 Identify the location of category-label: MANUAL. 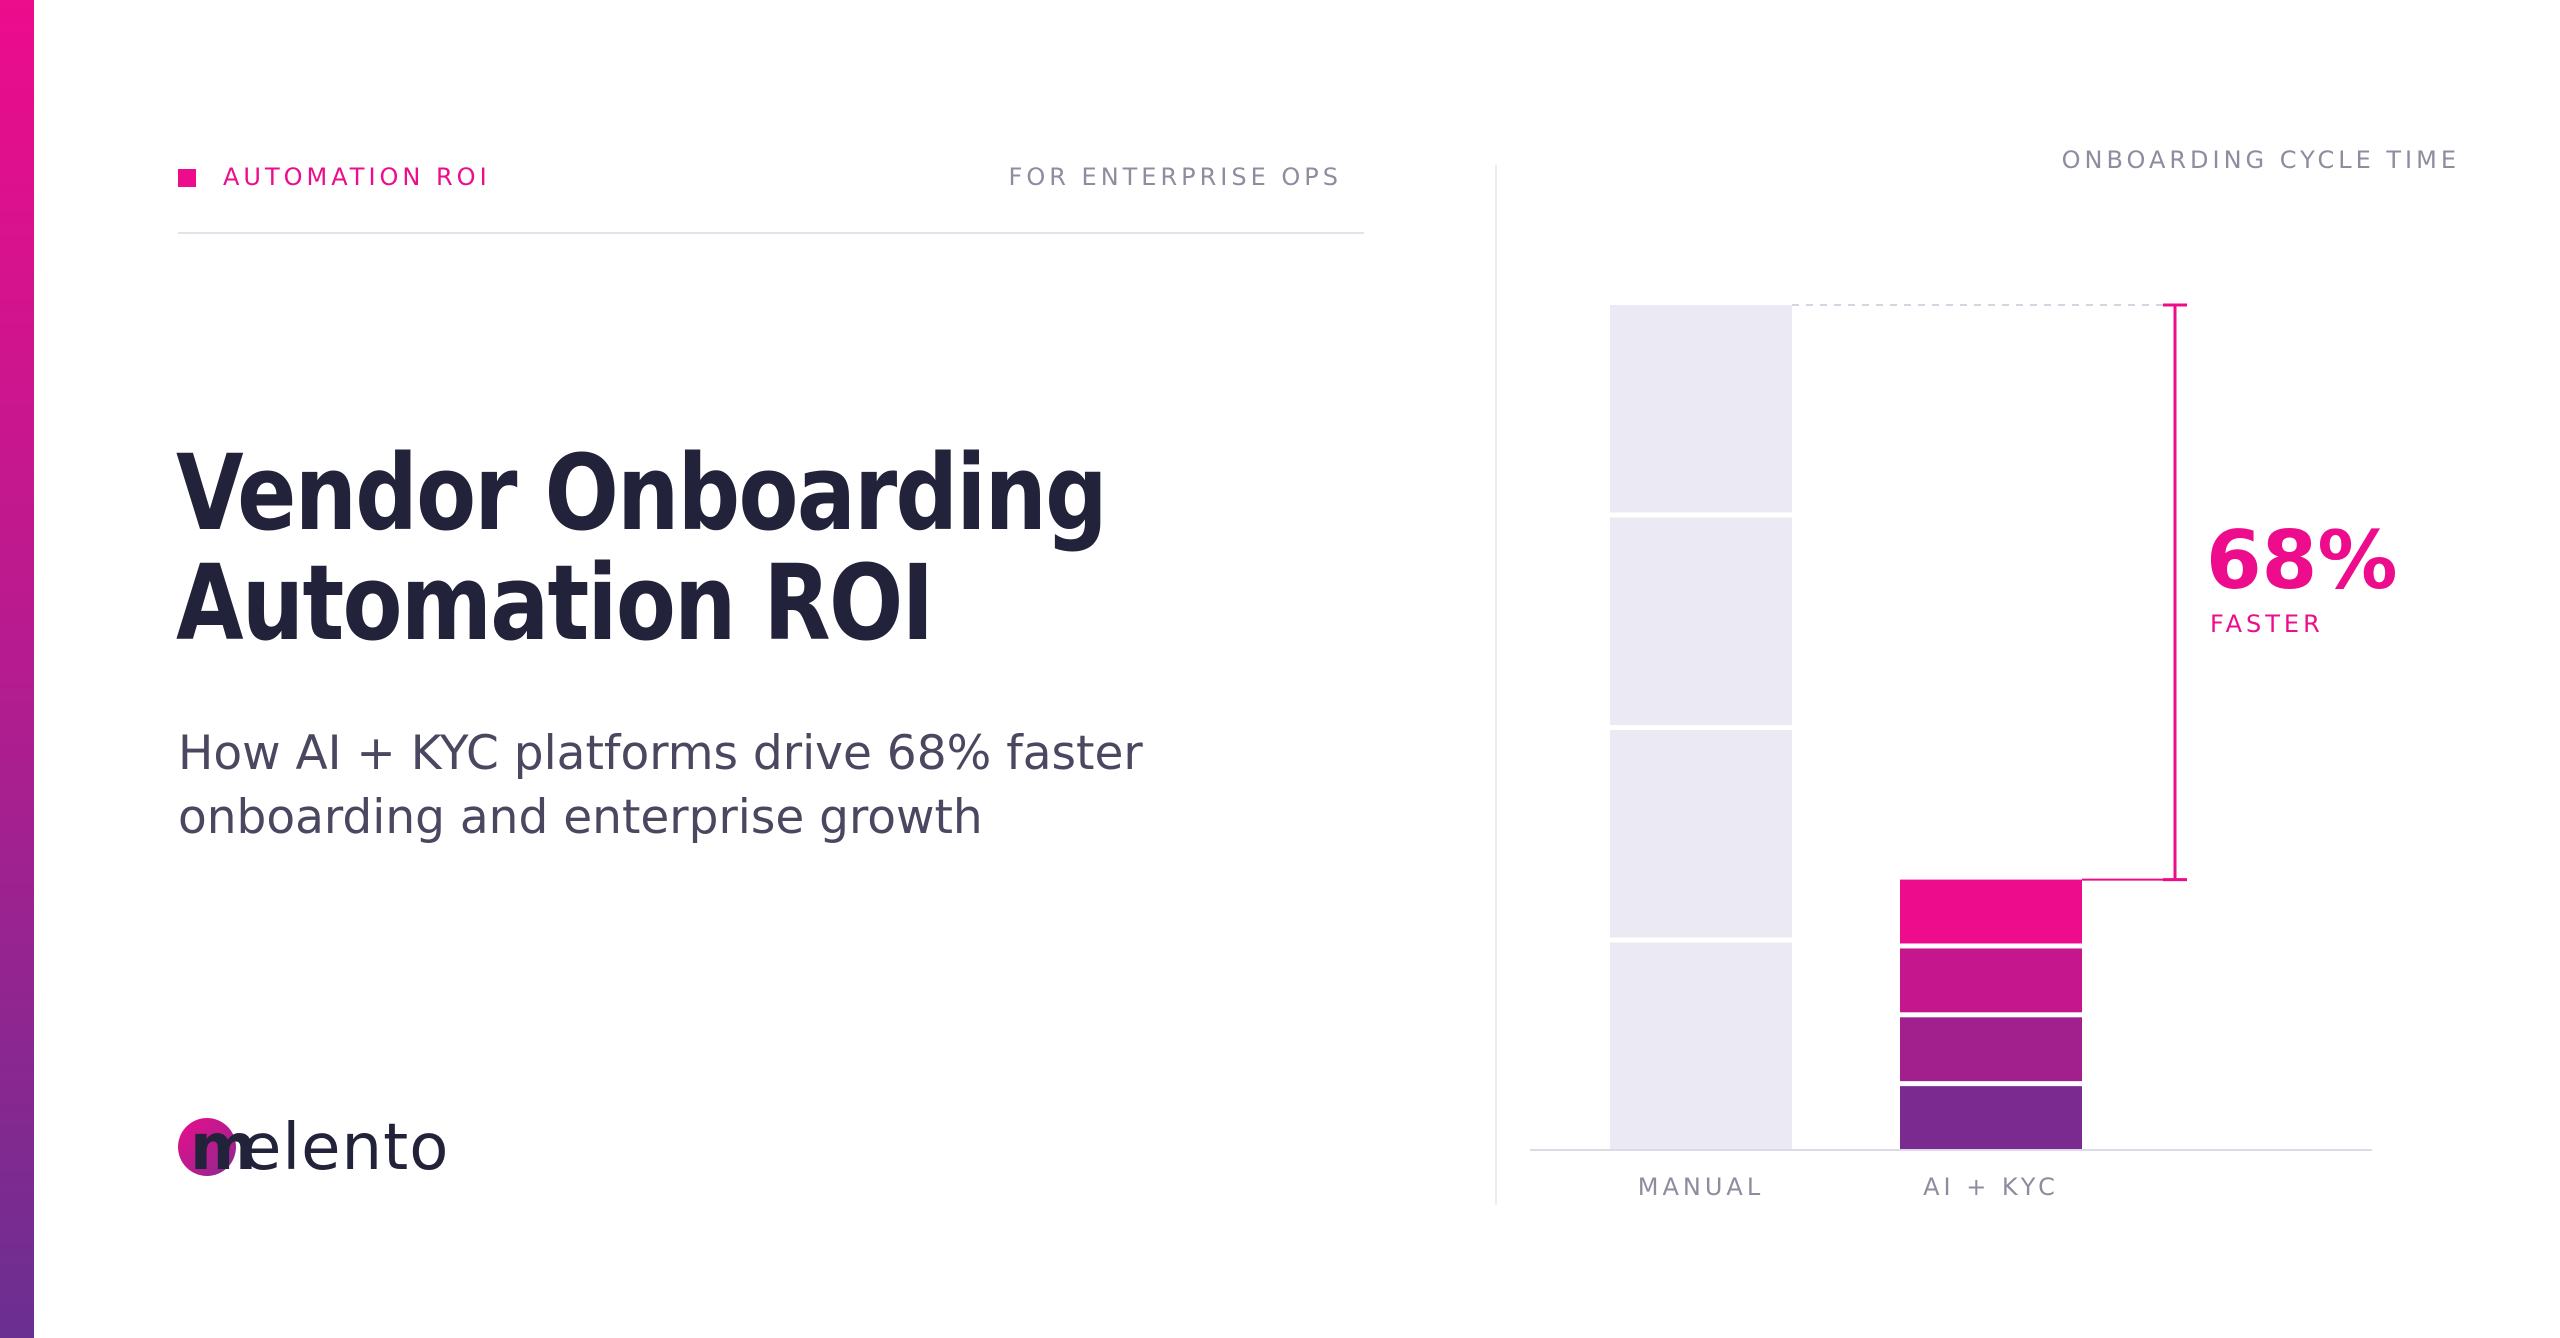
(1701, 1187).